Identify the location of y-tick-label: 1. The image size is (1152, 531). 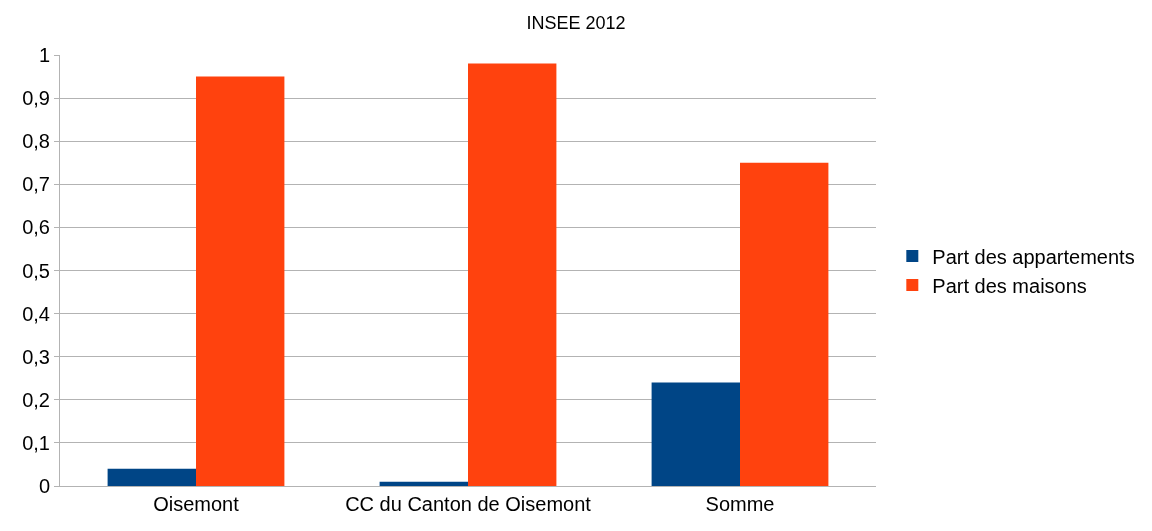
(44, 55).